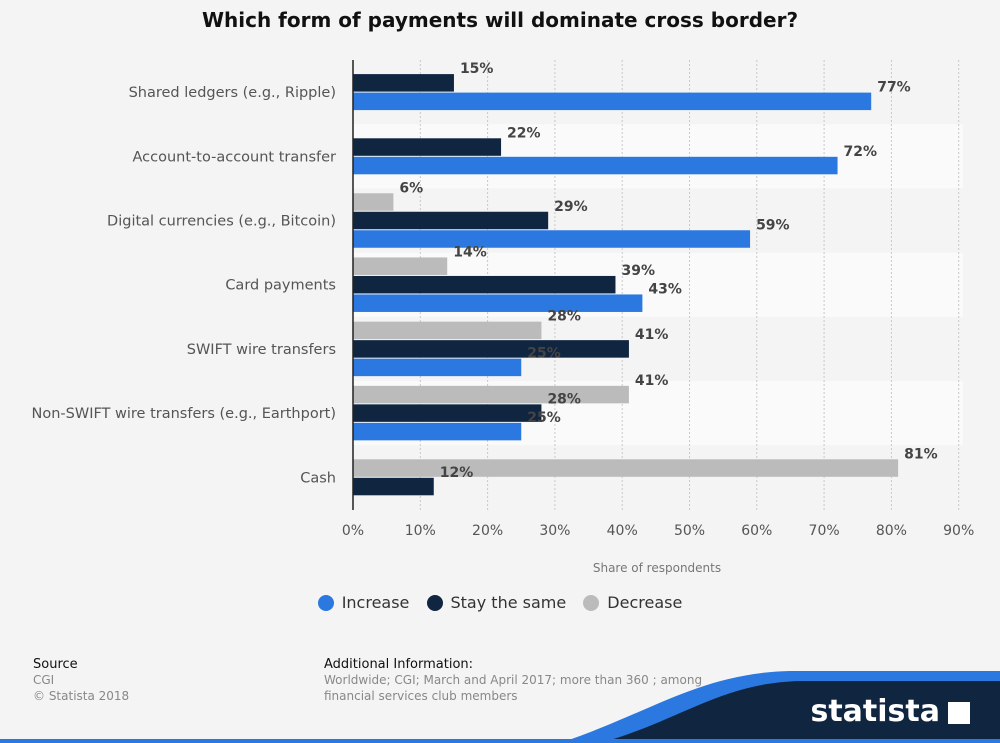  Describe the element at coordinates (487, 531) in the screenshot. I see `x-tick-label: 20%` at that location.